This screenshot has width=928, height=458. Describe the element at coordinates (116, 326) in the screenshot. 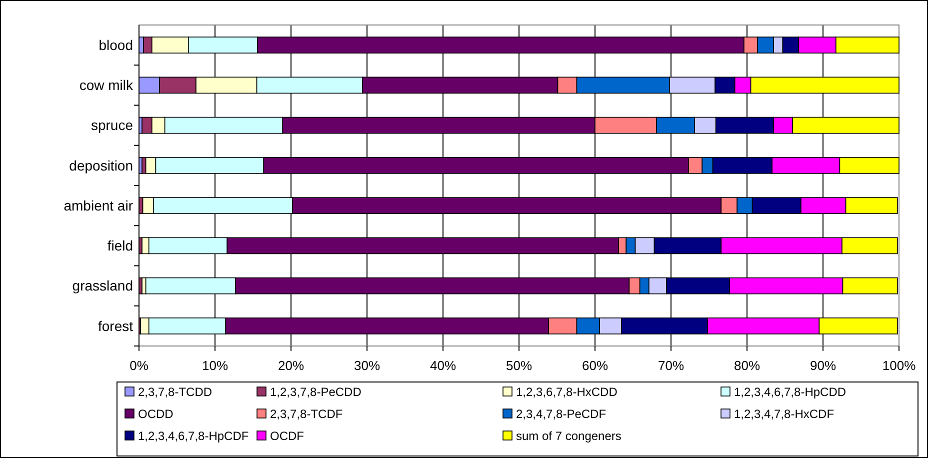

I see `y-tick-label: forest` at that location.